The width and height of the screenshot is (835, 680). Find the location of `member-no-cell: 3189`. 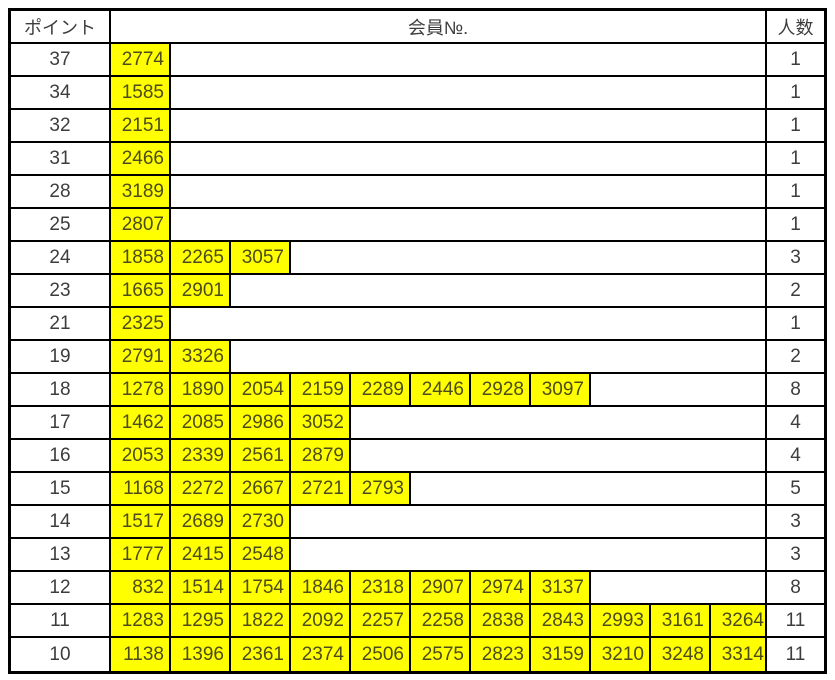

member-no-cell: 3189 is located at coordinates (141, 191).